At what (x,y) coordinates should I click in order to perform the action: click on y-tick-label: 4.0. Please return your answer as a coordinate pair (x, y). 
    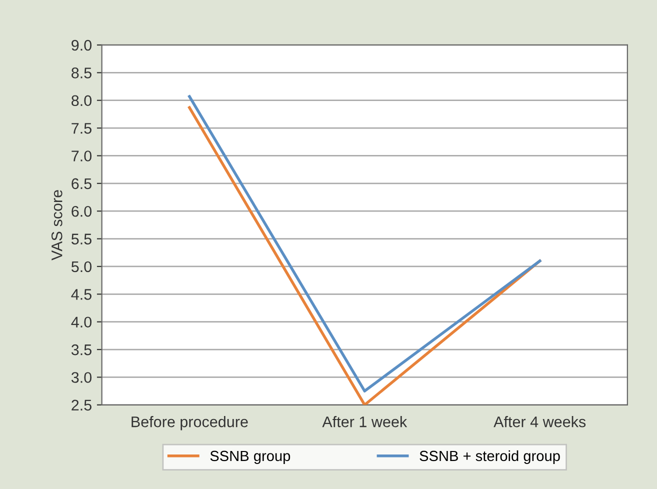
    Looking at the image, I should click on (81, 322).